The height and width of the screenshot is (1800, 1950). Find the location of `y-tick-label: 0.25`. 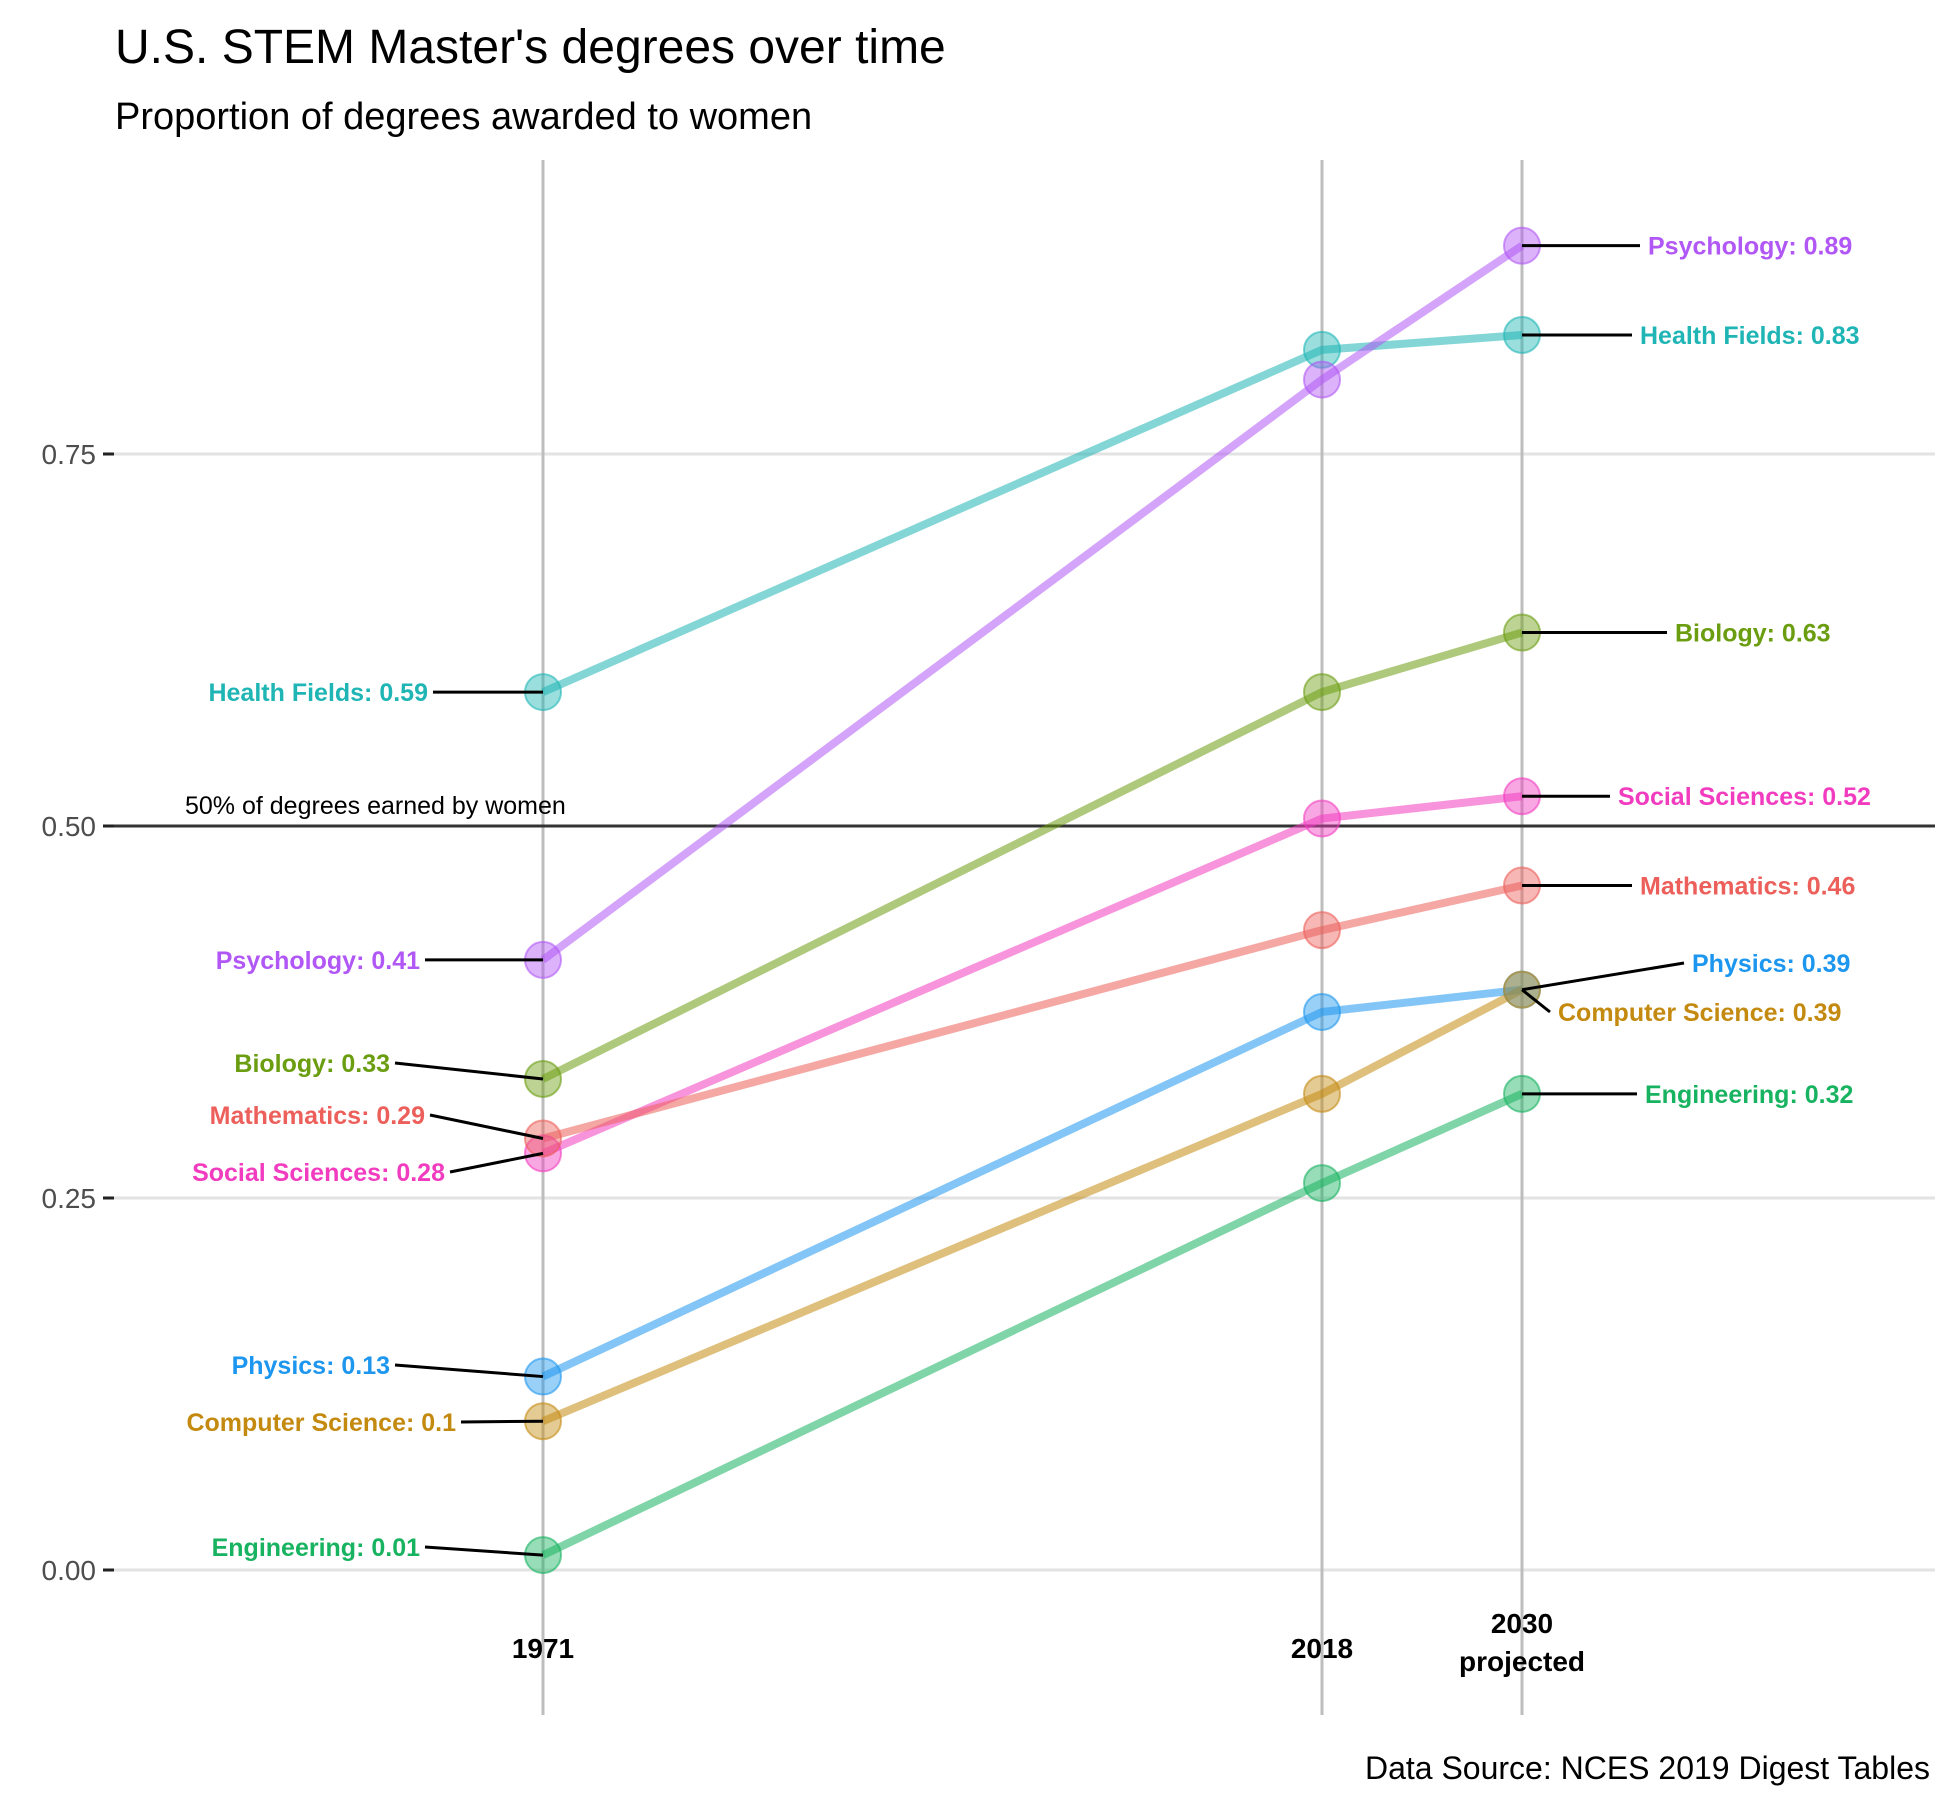

y-tick-label: 0.25 is located at coordinates (69, 1198).